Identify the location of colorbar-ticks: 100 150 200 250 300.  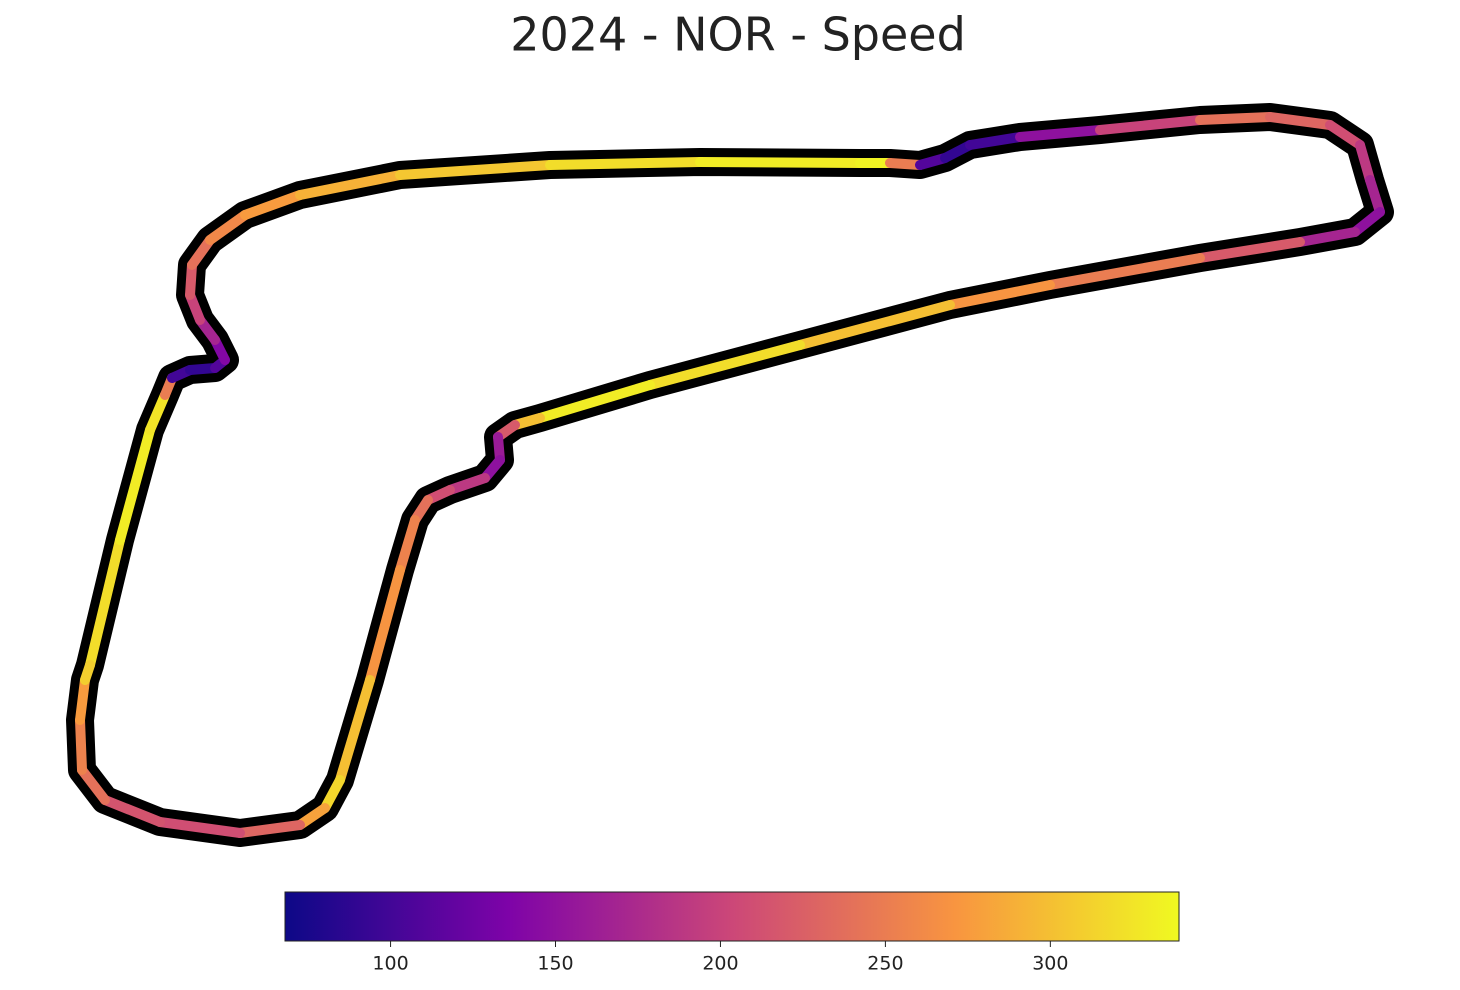
(720, 958).